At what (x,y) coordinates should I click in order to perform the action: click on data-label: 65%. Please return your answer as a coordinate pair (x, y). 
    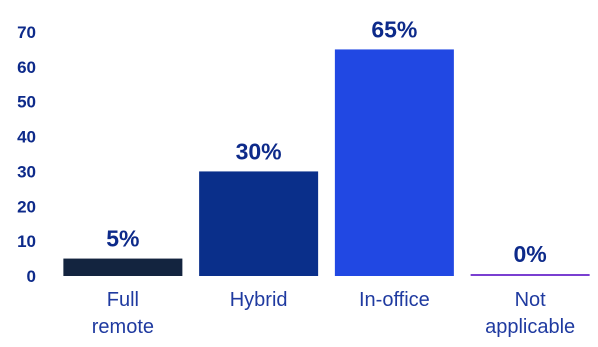
    Looking at the image, I should click on (394, 29).